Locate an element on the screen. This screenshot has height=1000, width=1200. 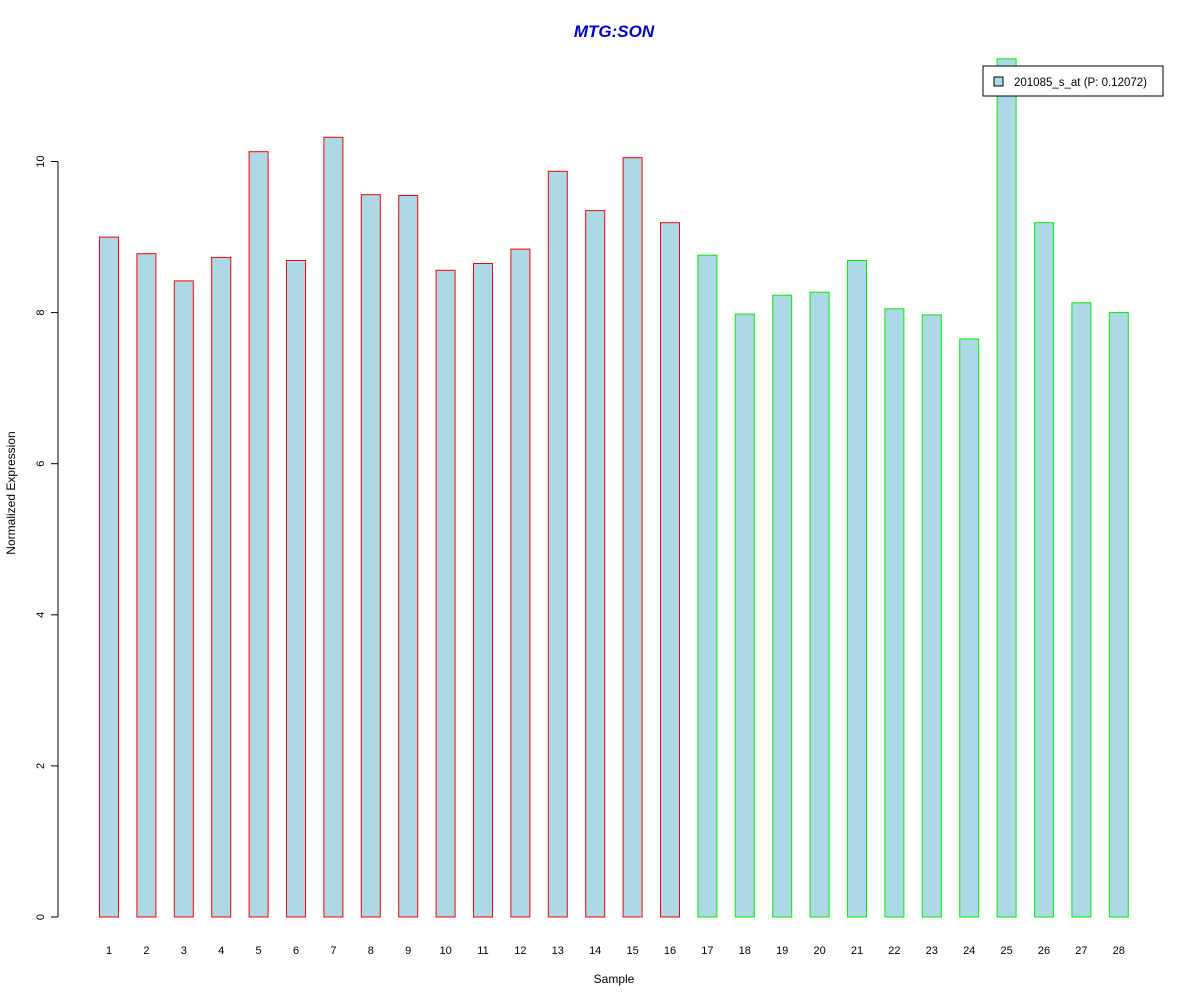
x-tick-label: 28 is located at coordinates (1119, 951).